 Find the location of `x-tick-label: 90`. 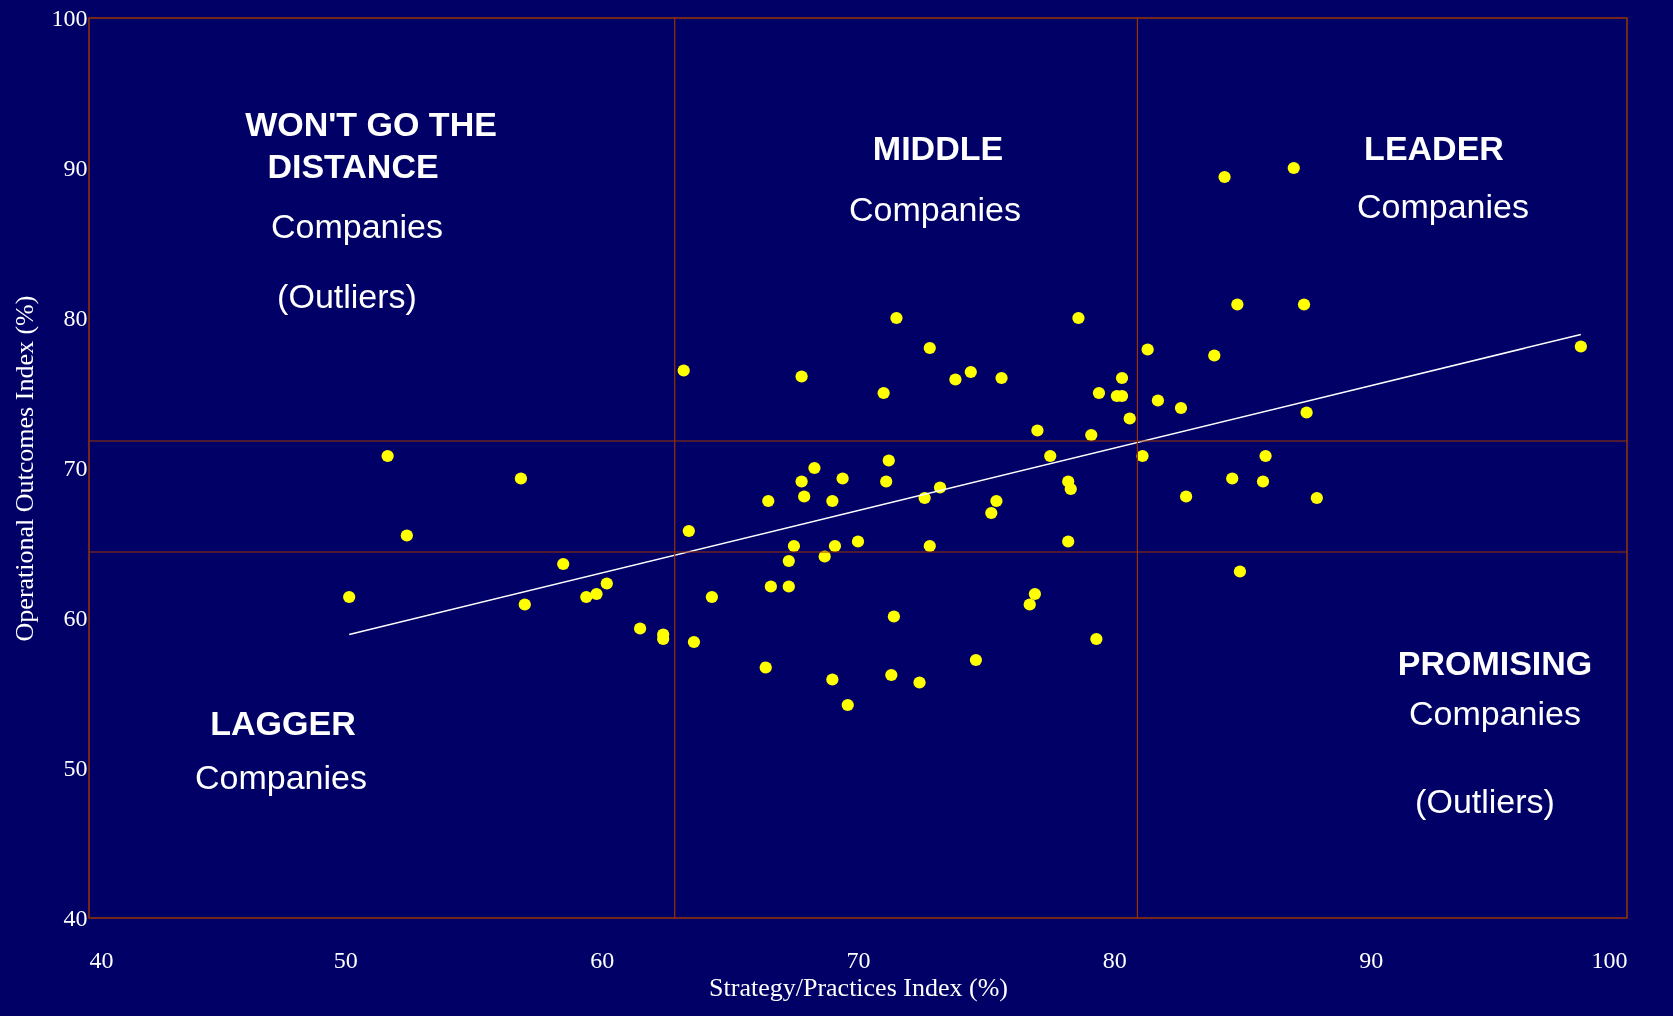

x-tick-label: 90 is located at coordinates (1371, 959).